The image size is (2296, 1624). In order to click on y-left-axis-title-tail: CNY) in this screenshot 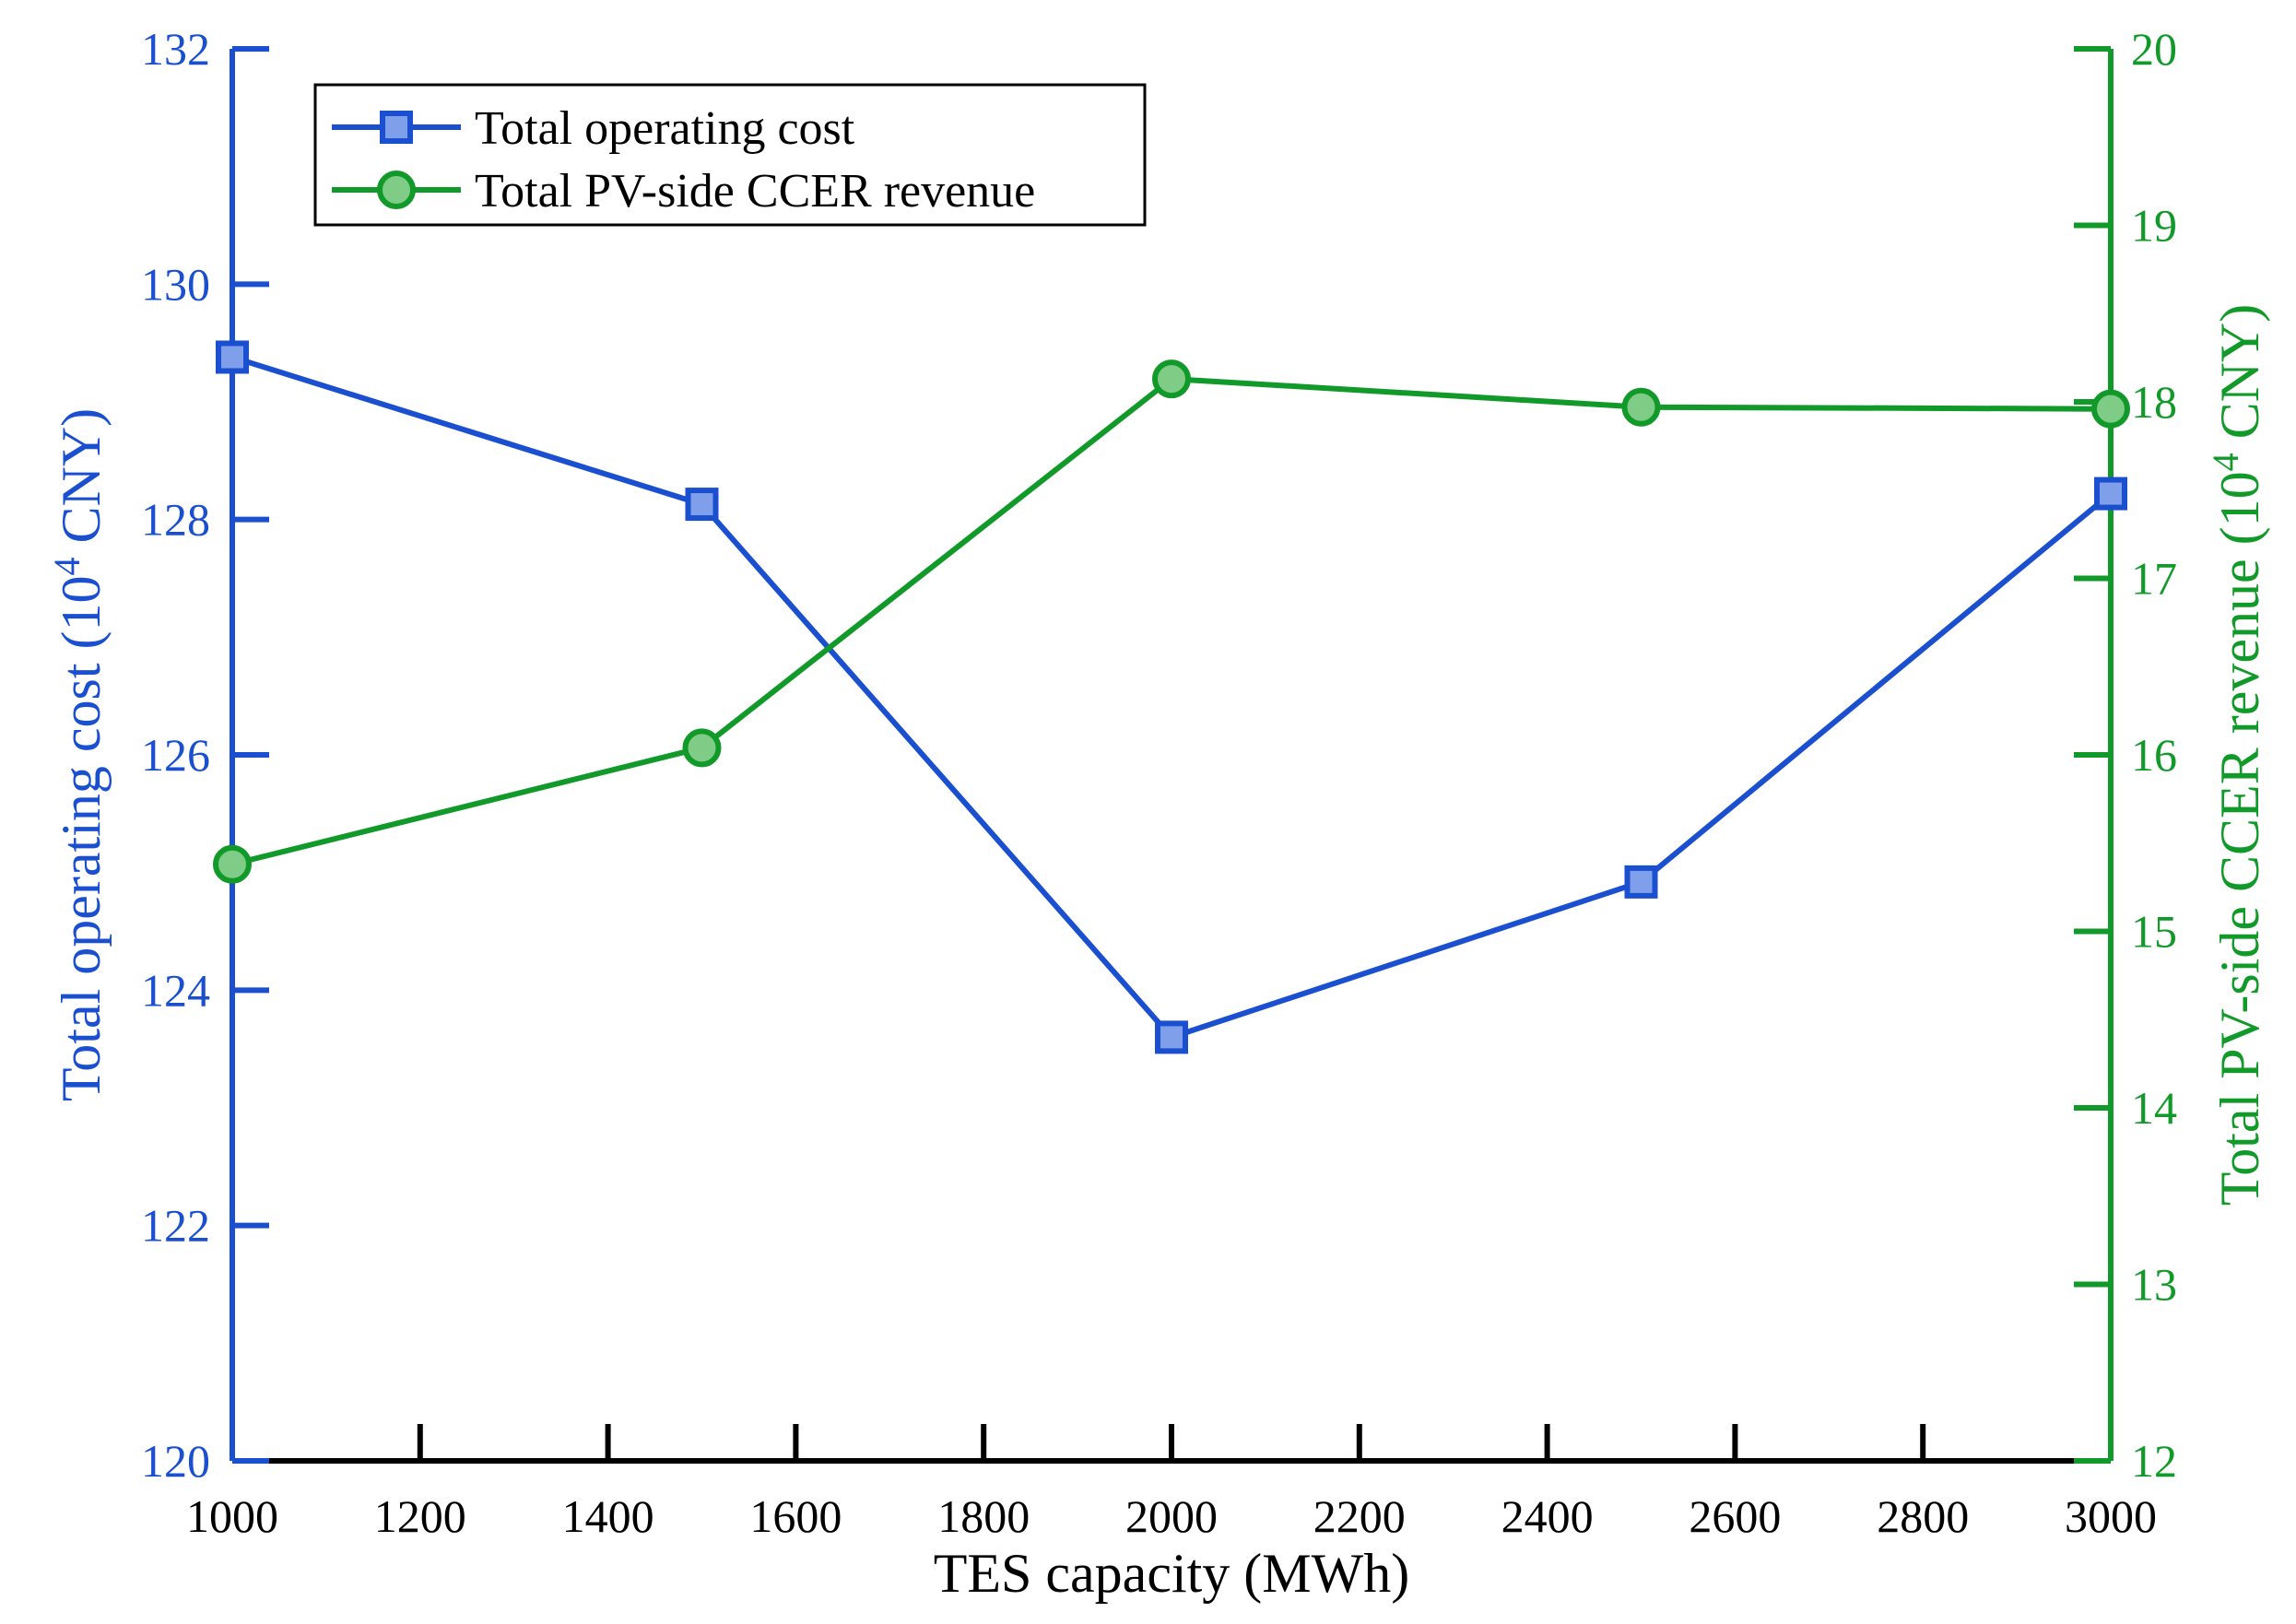, I will do `click(81, 483)`.